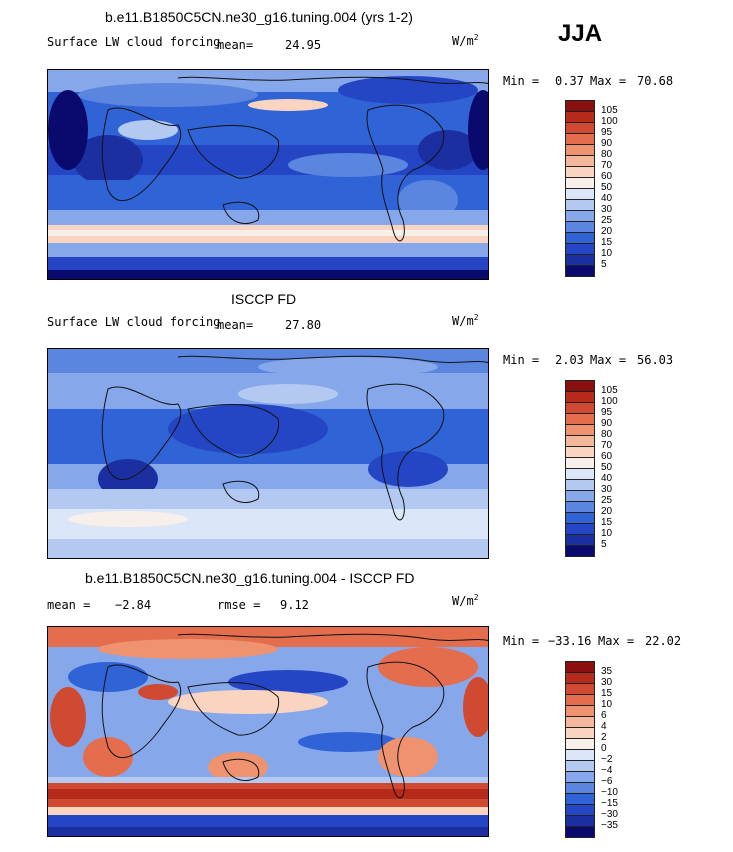  Describe the element at coordinates (264, 299) in the screenshot. I see `panel2-title: ISCCP FD` at that location.